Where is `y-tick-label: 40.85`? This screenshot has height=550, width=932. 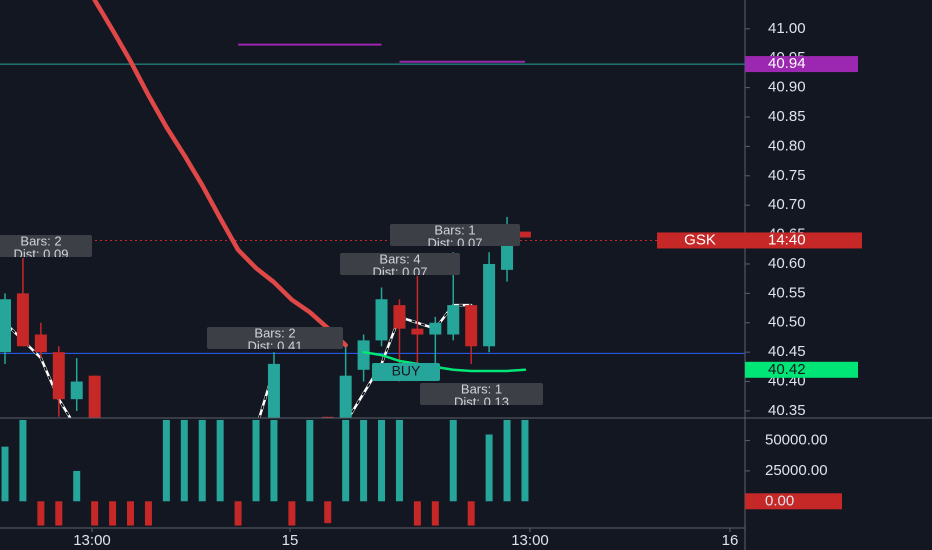
y-tick-label: 40.85 is located at coordinates (787, 116).